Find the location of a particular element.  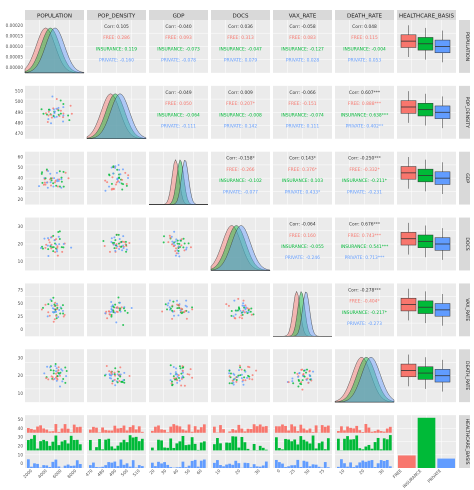

corr-text: INSURANCE: -0.064 is located at coordinates (178, 115).